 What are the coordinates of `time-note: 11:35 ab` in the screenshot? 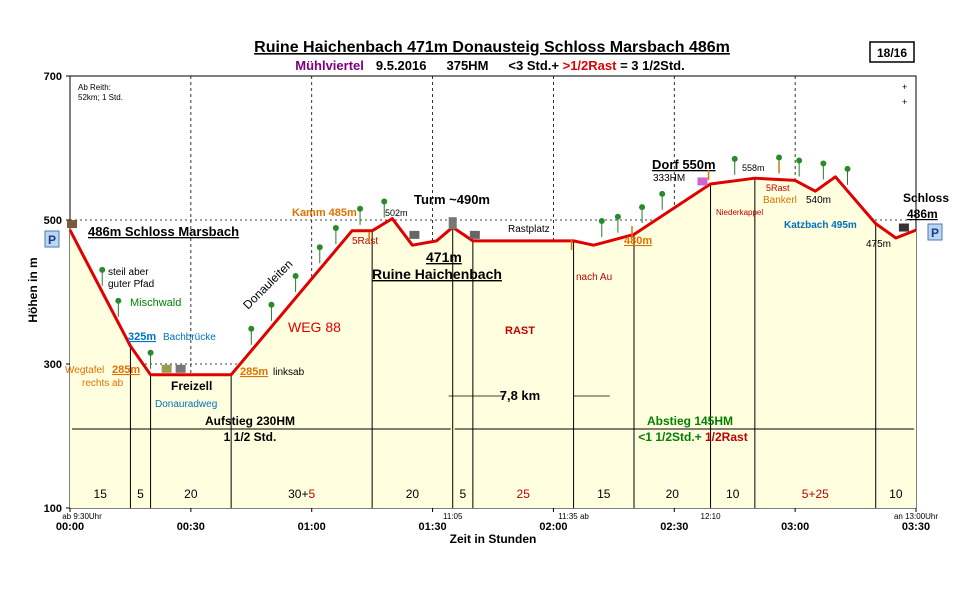 It's located at (573, 516).